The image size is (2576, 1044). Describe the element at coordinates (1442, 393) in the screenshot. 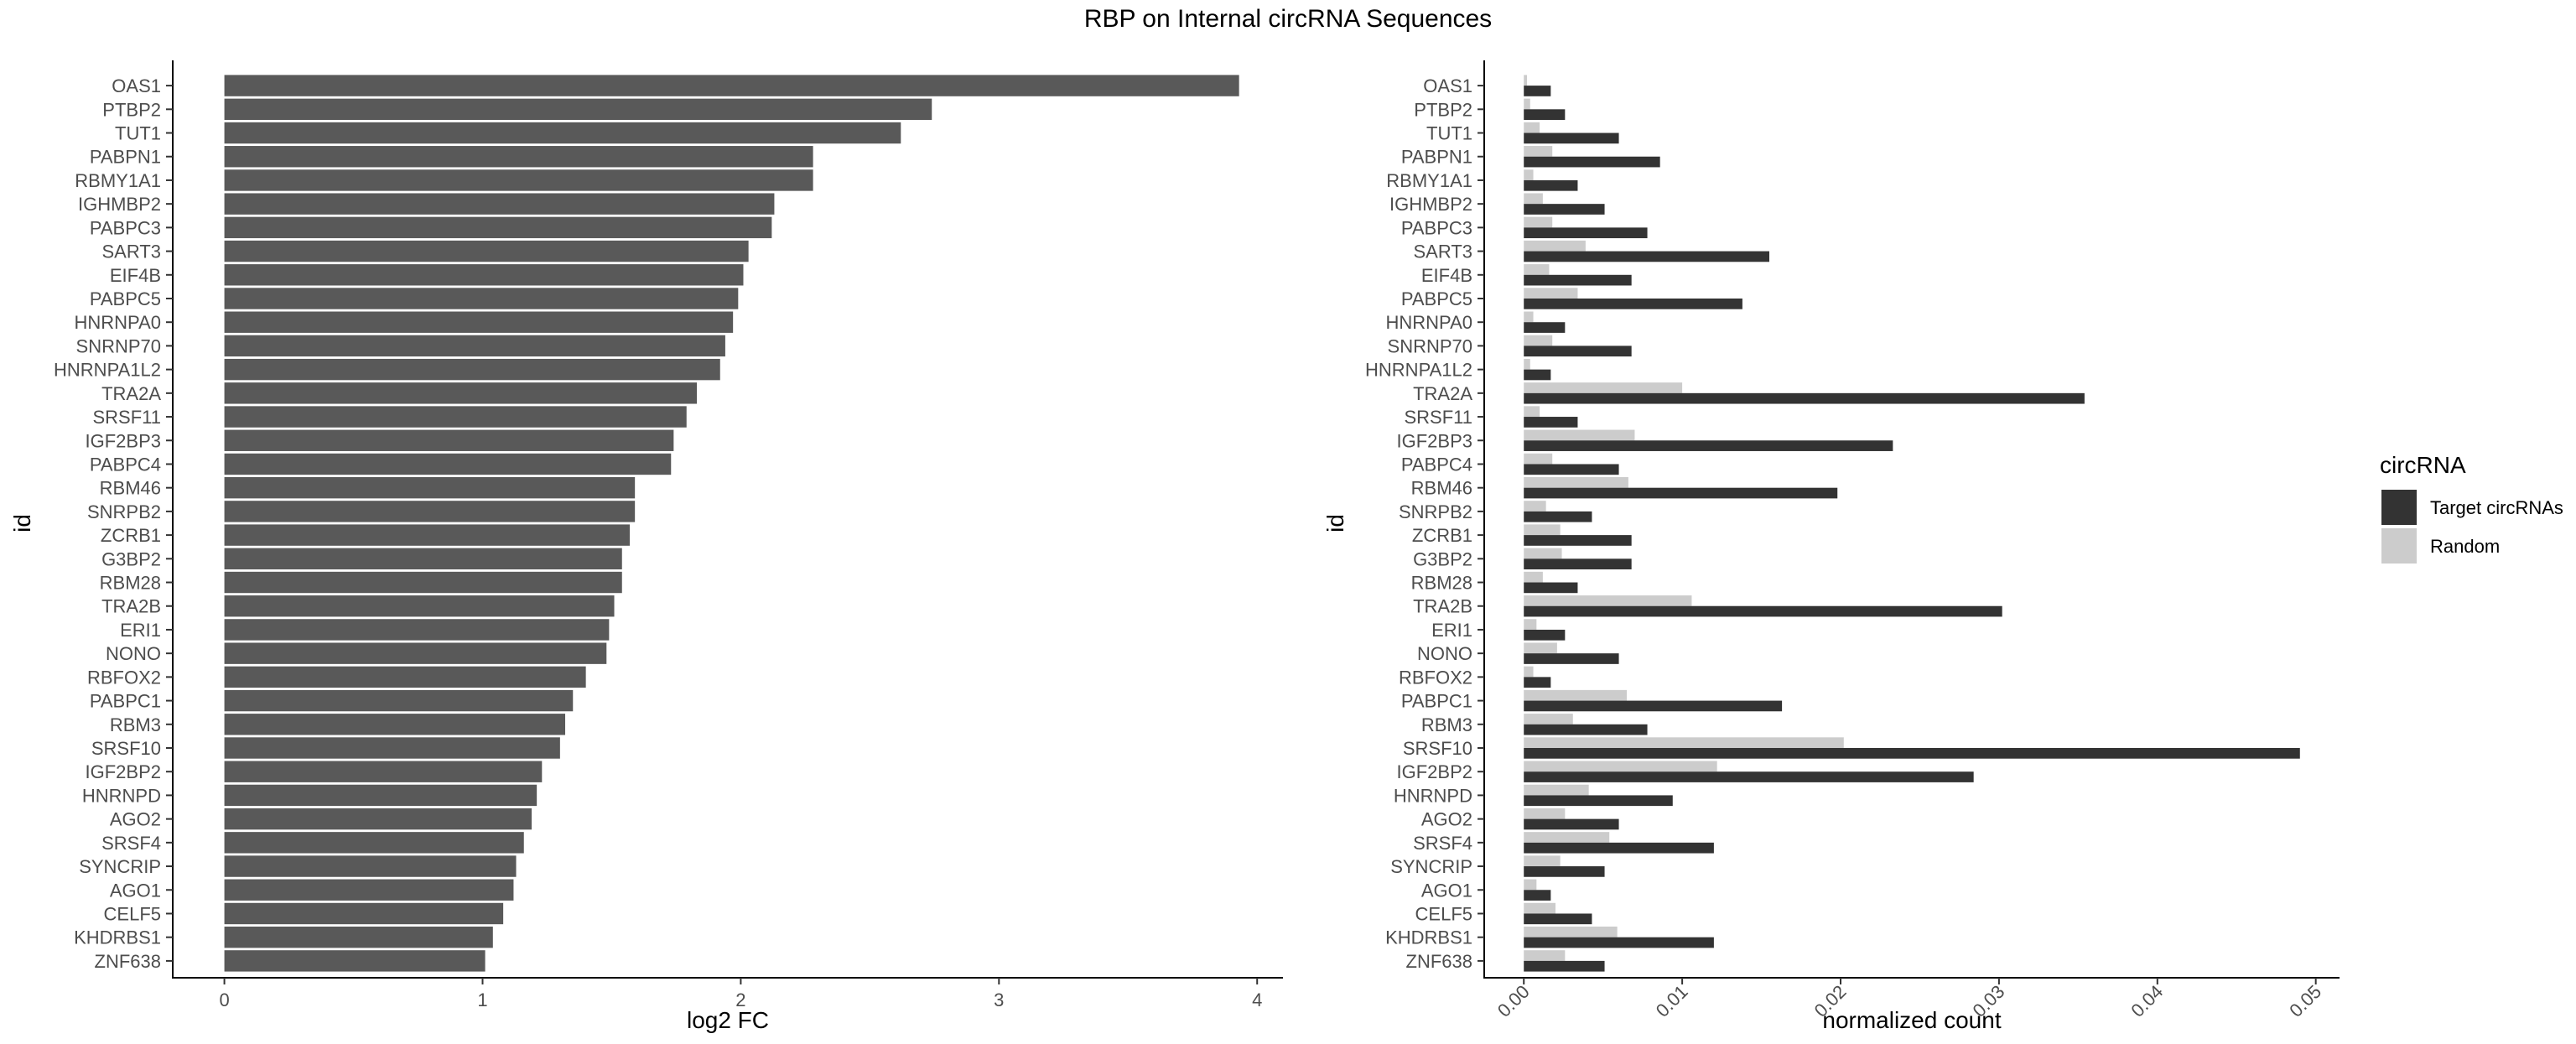

I see `y-tick-label-tra2a: TRA2A` at that location.